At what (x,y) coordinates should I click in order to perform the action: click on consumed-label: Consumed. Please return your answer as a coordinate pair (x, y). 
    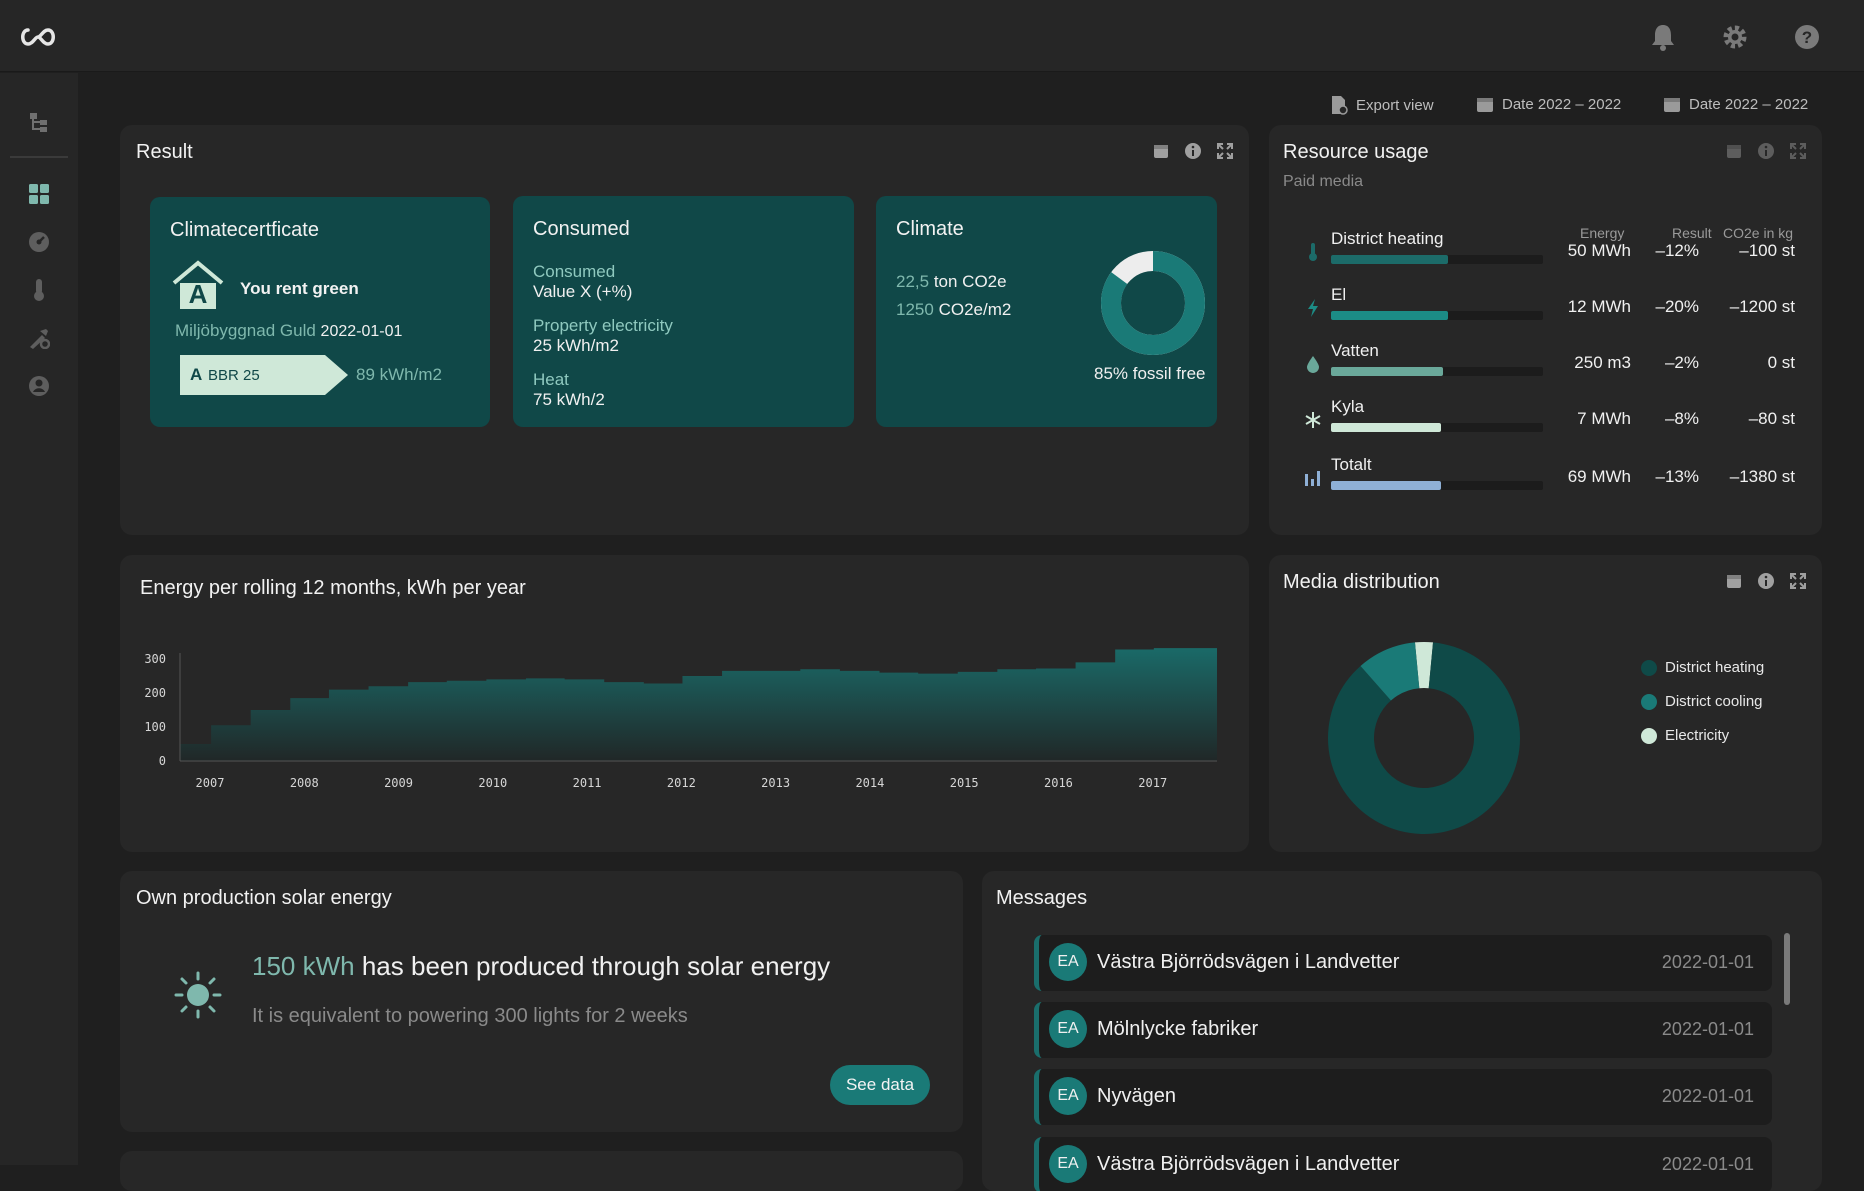
    Looking at the image, I should click on (574, 271).